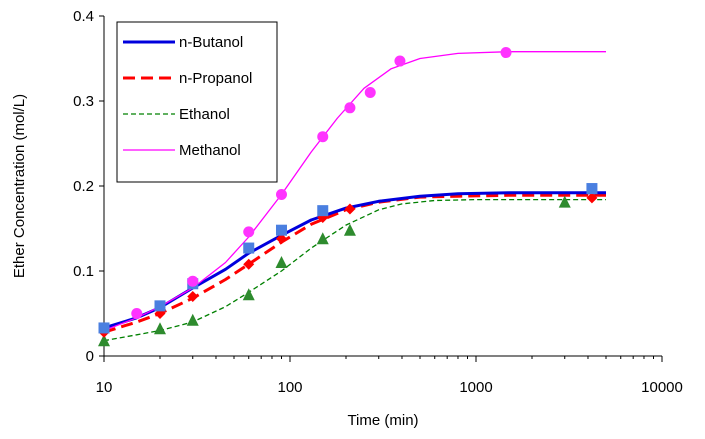  Describe the element at coordinates (104, 387) in the screenshot. I see `x-tick-label: 10` at that location.